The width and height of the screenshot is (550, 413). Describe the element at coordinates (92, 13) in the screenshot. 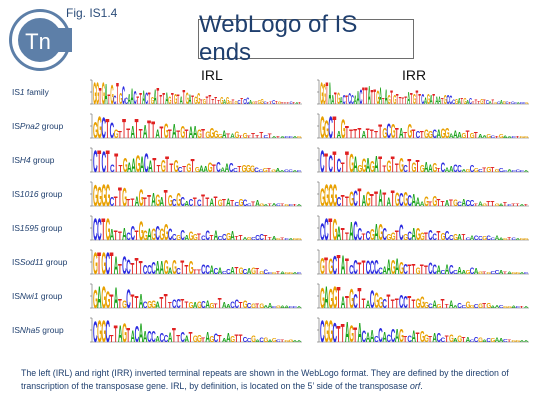

I see `figure-label: Fig. IS1.4` at that location.